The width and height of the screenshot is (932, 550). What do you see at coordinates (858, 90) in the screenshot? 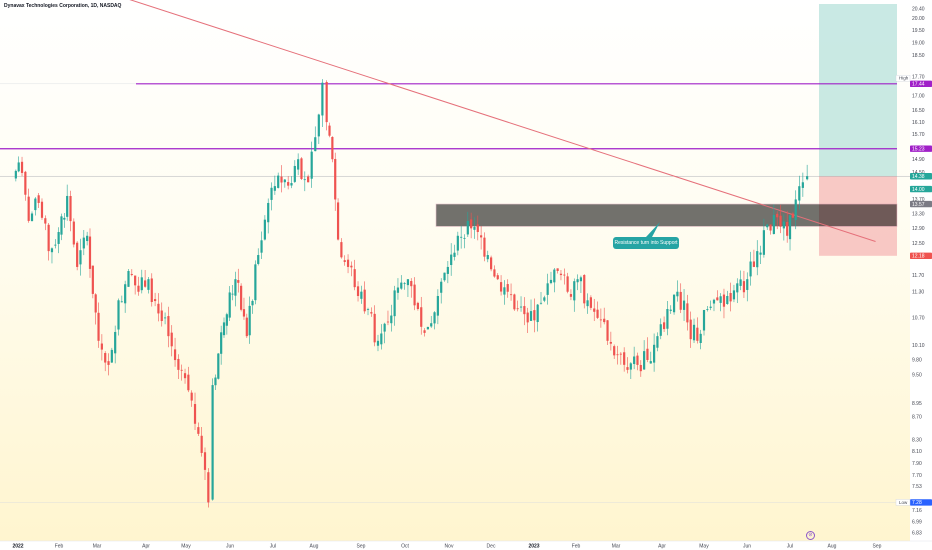
I see `target-zone` at bounding box center [858, 90].